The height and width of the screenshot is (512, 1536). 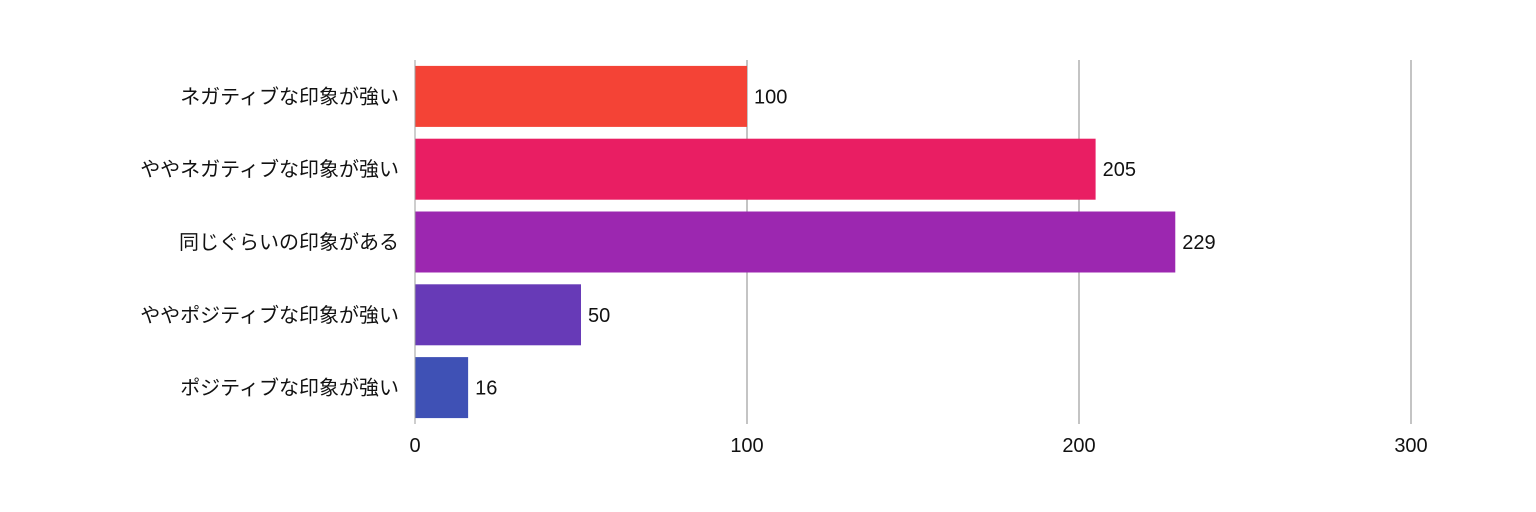 I want to click on category-label-4: ややポジティブな印象が強い, so click(x=269, y=315).